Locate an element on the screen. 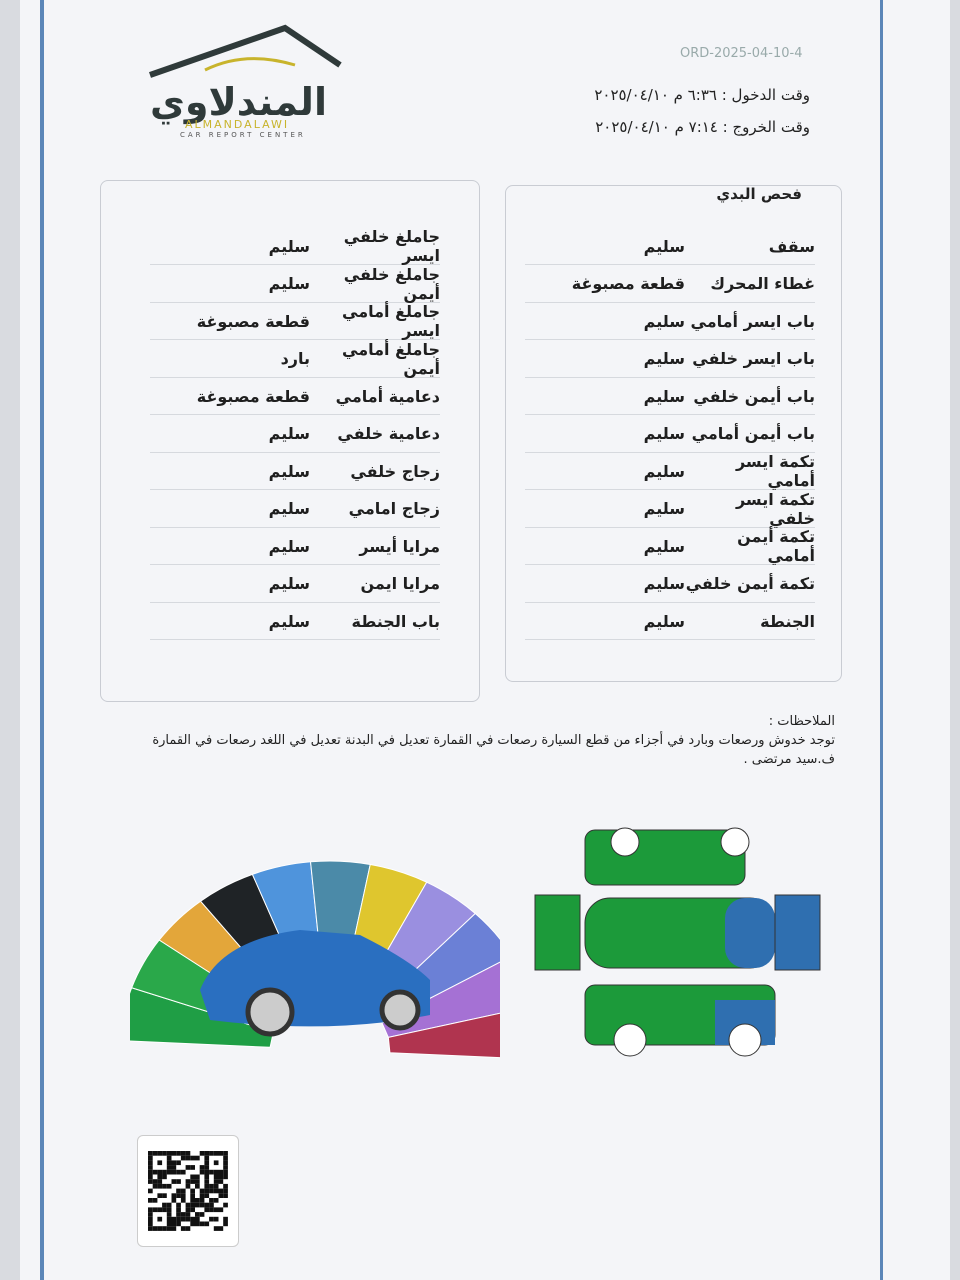 This screenshot has height=1280, width=960. part-name: جاملغ خلفي ايسر is located at coordinates (391, 246).